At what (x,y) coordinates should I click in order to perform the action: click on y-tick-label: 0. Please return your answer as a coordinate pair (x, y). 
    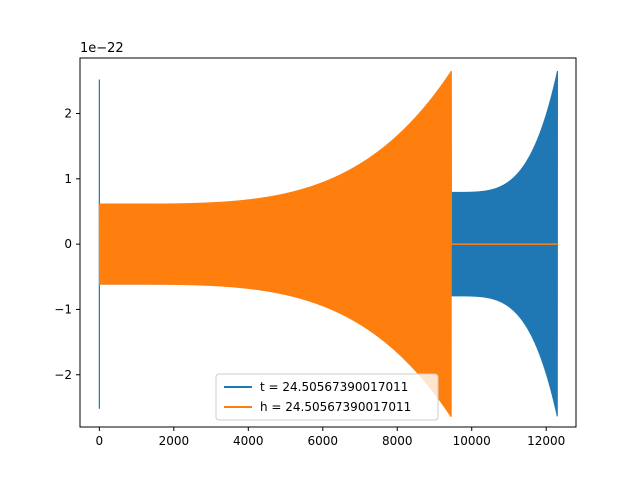
    Looking at the image, I should click on (68, 244).